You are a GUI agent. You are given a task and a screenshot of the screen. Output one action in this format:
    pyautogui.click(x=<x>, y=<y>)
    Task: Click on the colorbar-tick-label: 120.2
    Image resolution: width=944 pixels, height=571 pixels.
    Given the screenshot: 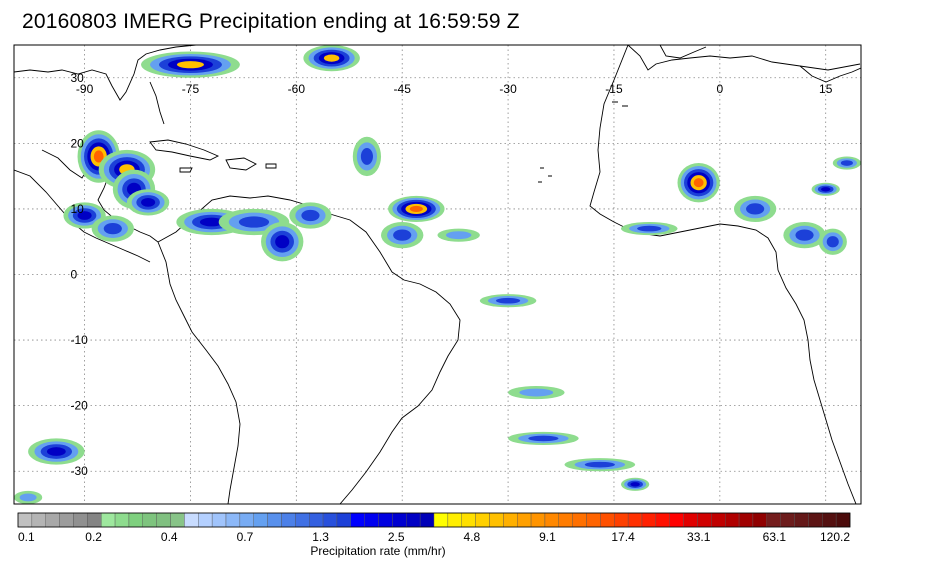 What is the action you would take?
    pyautogui.click(x=835, y=537)
    